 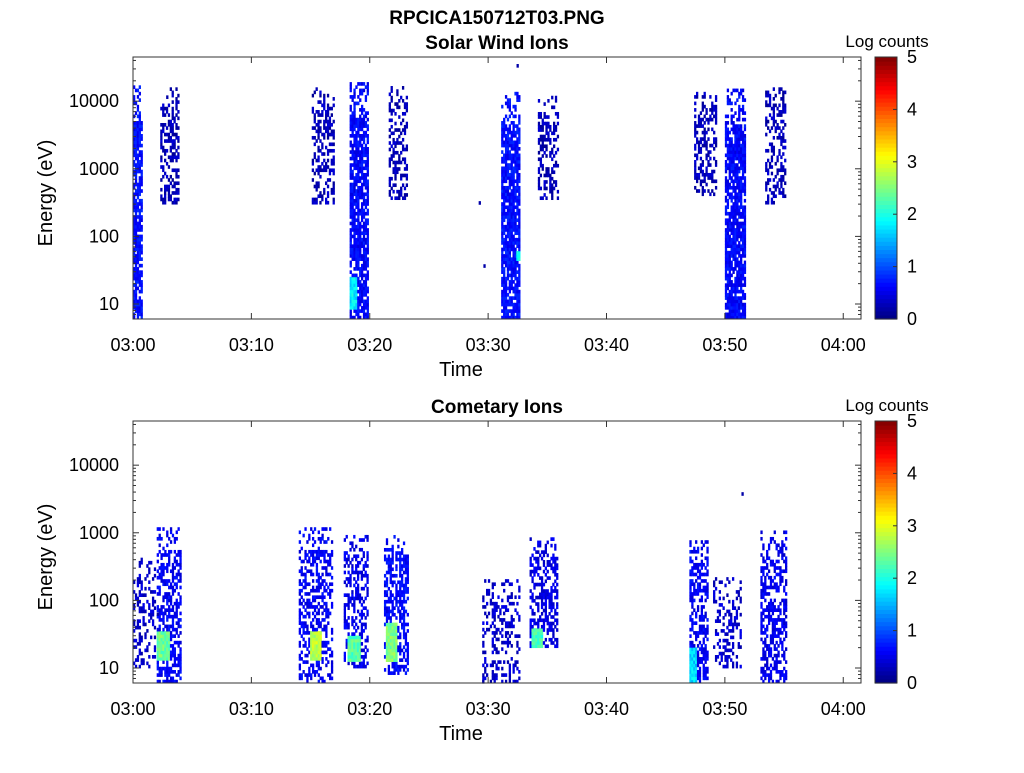 What do you see at coordinates (606, 345) in the screenshot?
I see `x-tick-label: 03:40` at bounding box center [606, 345].